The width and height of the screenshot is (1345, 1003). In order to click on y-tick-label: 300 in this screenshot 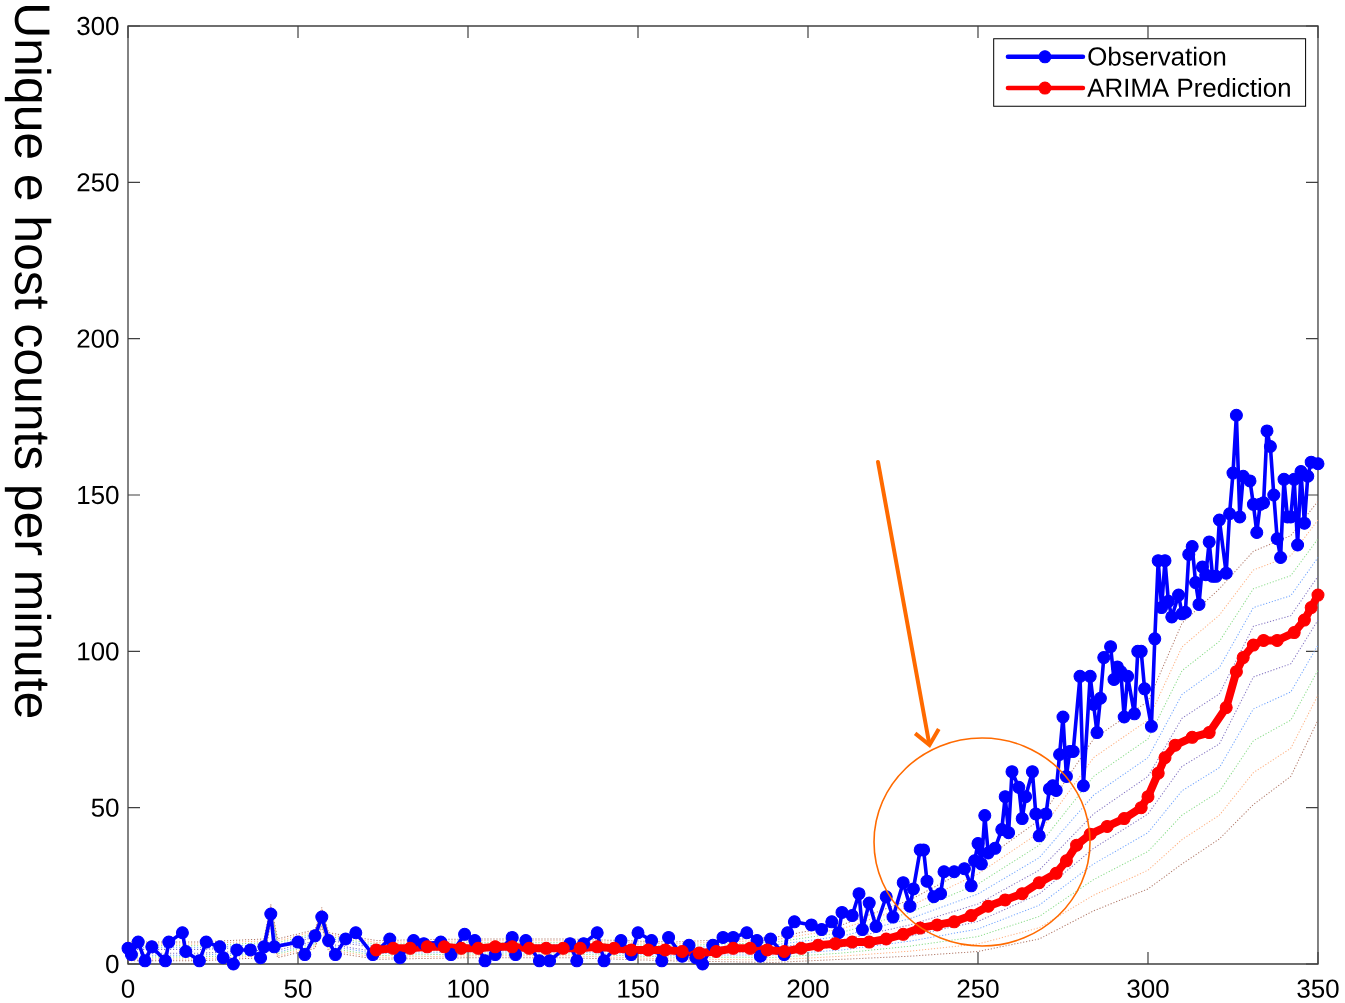, I will do `click(98, 26)`.